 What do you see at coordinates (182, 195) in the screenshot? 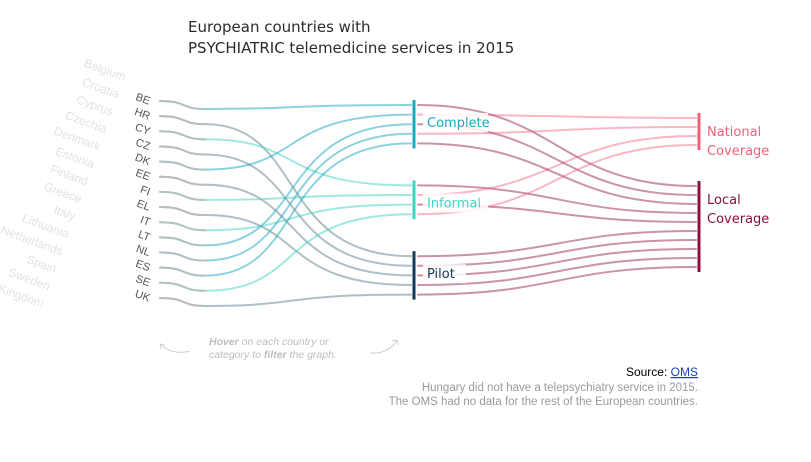
I see `flow-stub-fi` at bounding box center [182, 195].